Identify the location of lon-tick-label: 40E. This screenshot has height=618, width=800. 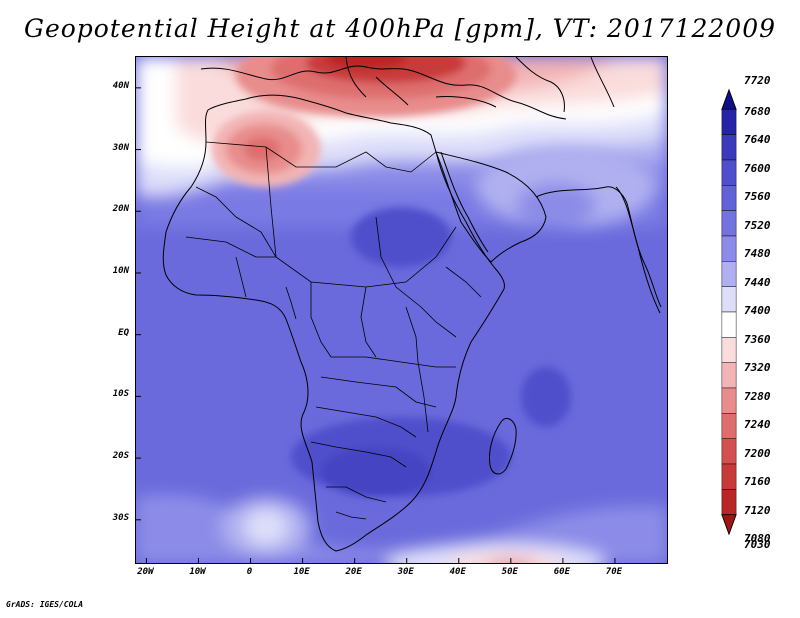
(457, 572).